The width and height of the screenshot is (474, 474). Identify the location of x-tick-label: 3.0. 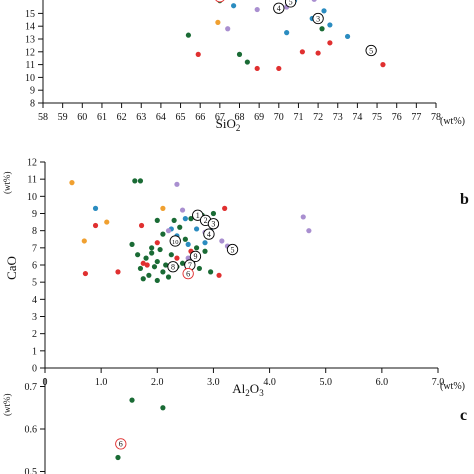
(213, 382).